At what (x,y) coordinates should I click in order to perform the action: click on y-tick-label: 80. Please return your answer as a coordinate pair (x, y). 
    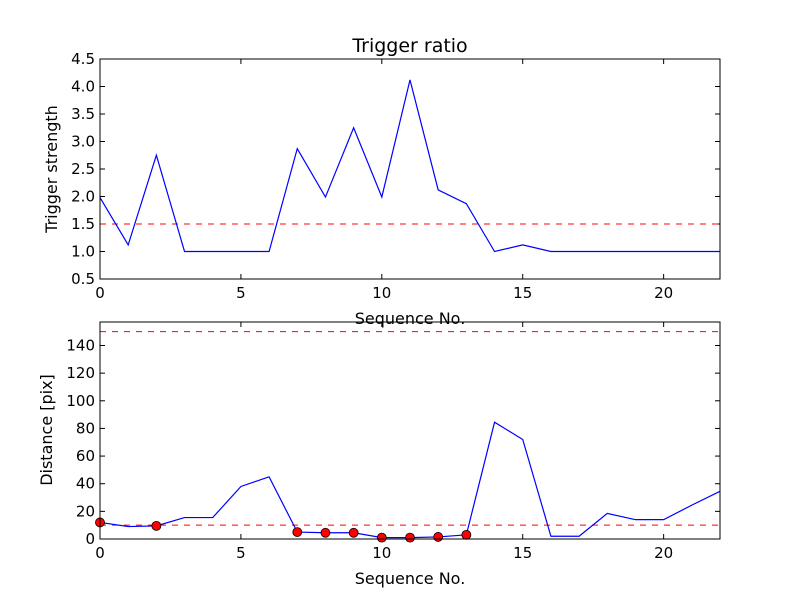
    Looking at the image, I should click on (85, 428).